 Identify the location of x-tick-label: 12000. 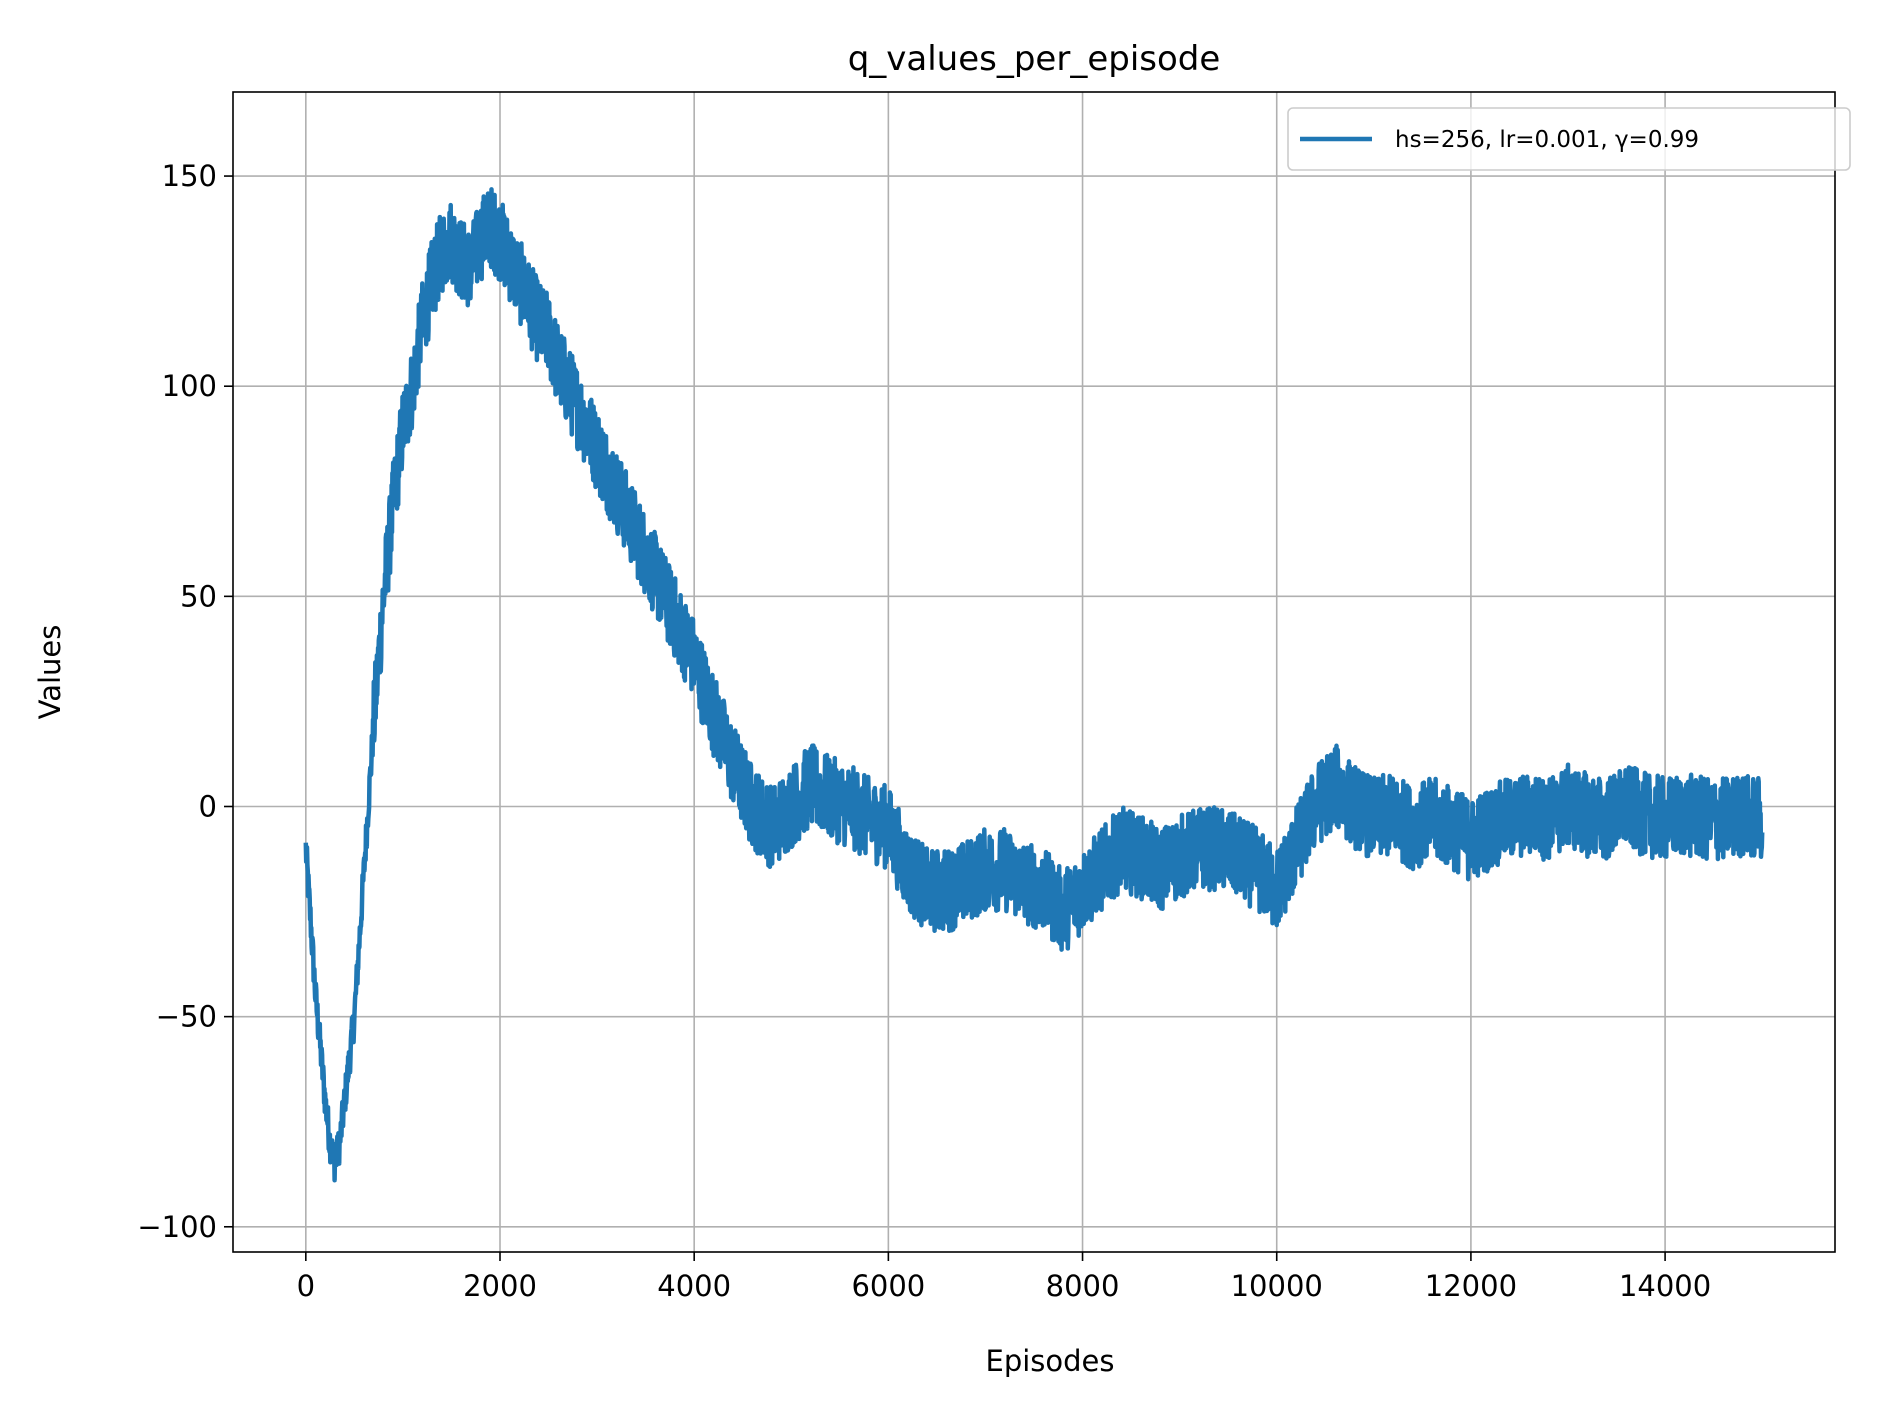
(1471, 1286).